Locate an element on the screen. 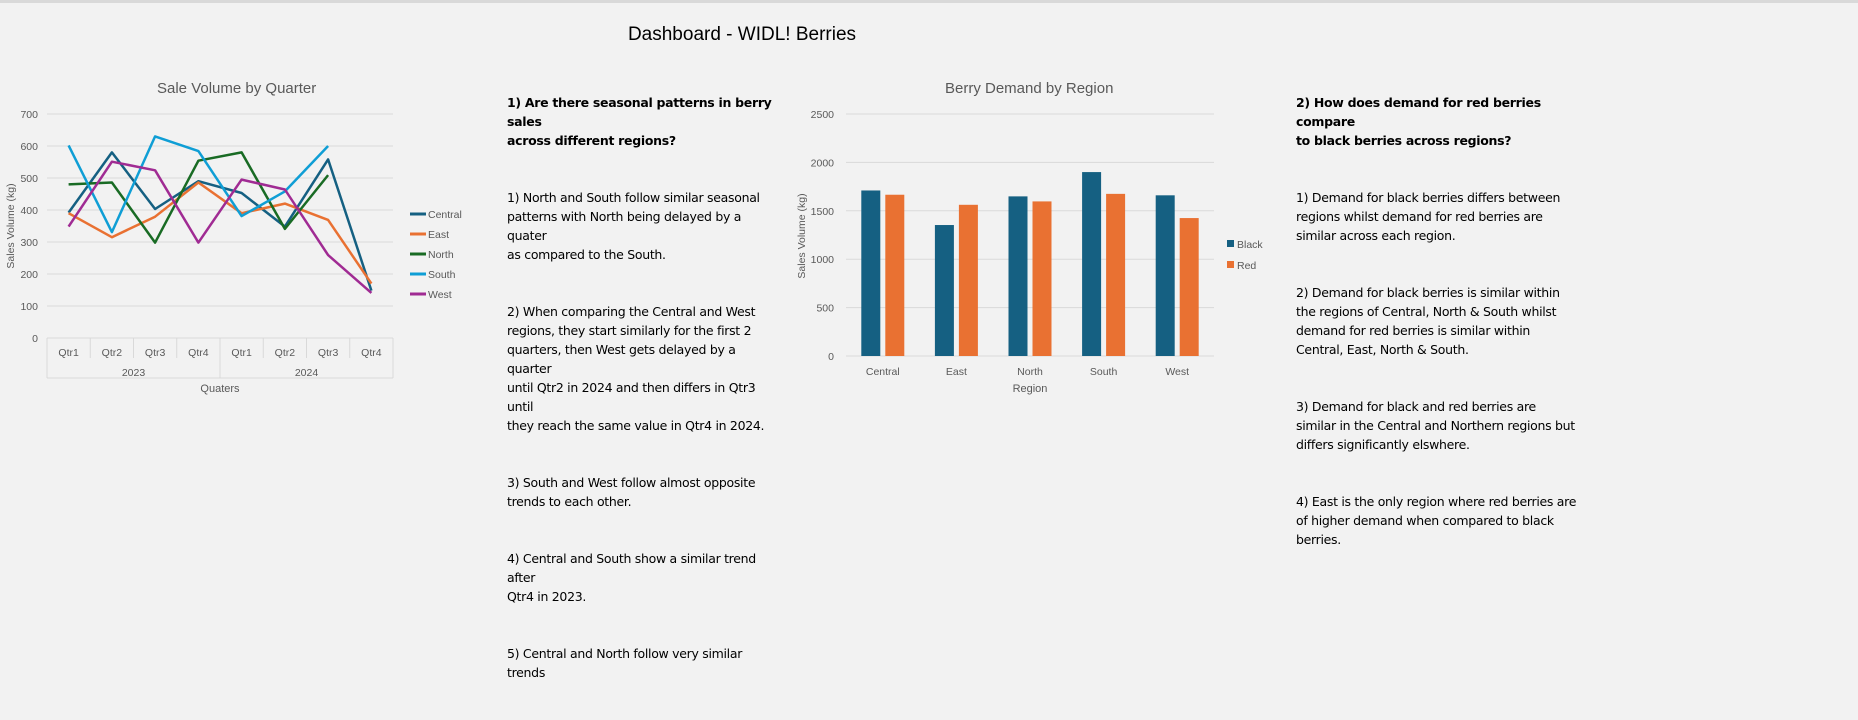  bar-red-south is located at coordinates (1116, 274).